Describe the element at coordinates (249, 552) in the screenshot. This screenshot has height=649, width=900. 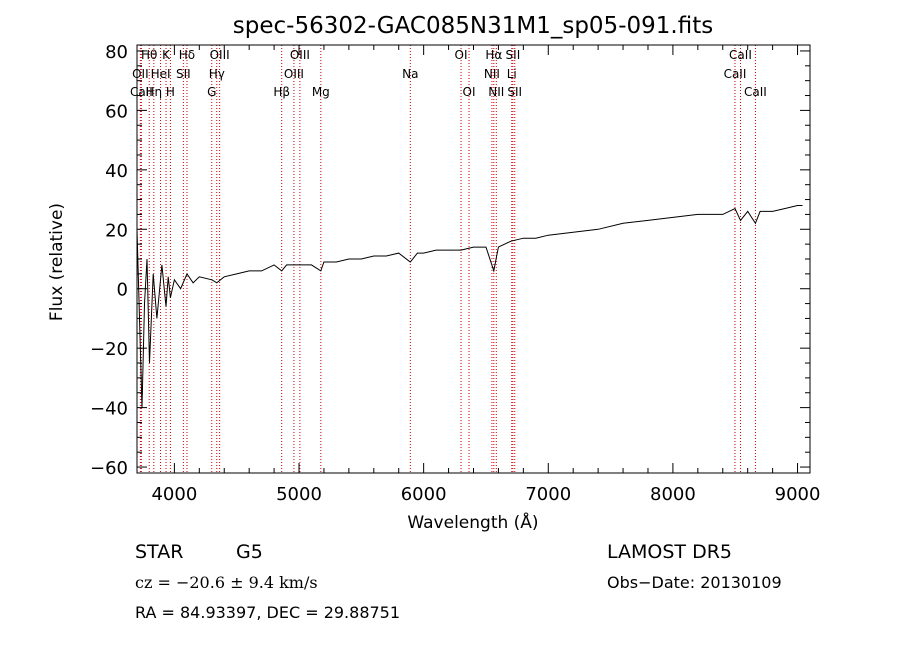
I see `object-subclass: G5` at that location.